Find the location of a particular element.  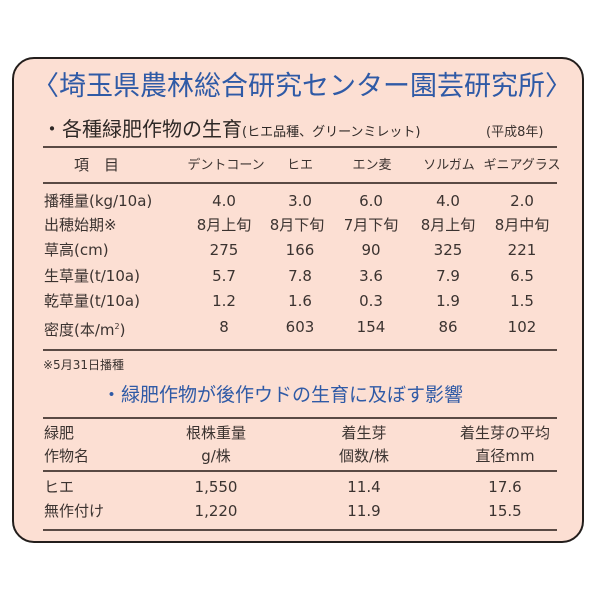

table1-cell: 1.5 is located at coordinates (522, 301).